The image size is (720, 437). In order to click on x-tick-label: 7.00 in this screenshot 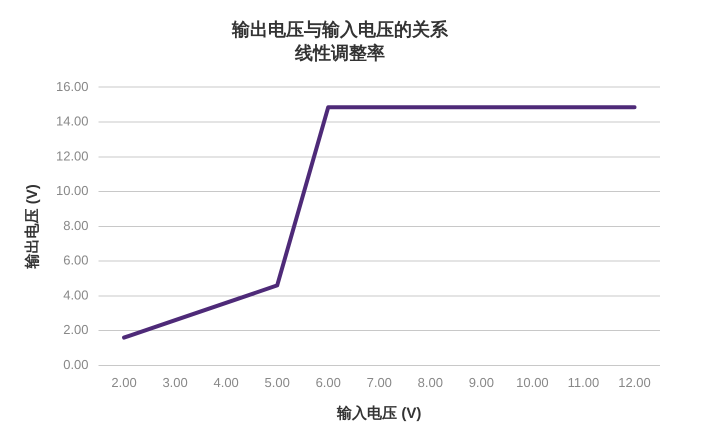, I will do `click(379, 382)`.